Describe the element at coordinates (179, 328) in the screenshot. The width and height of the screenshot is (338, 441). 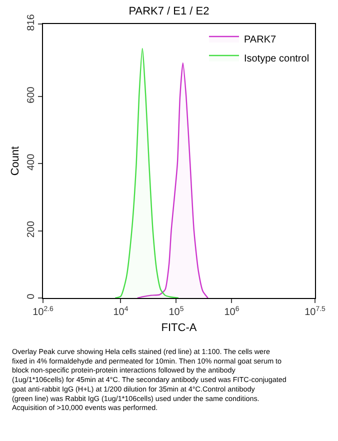
I see `x-axis-title: FITC-A` at that location.